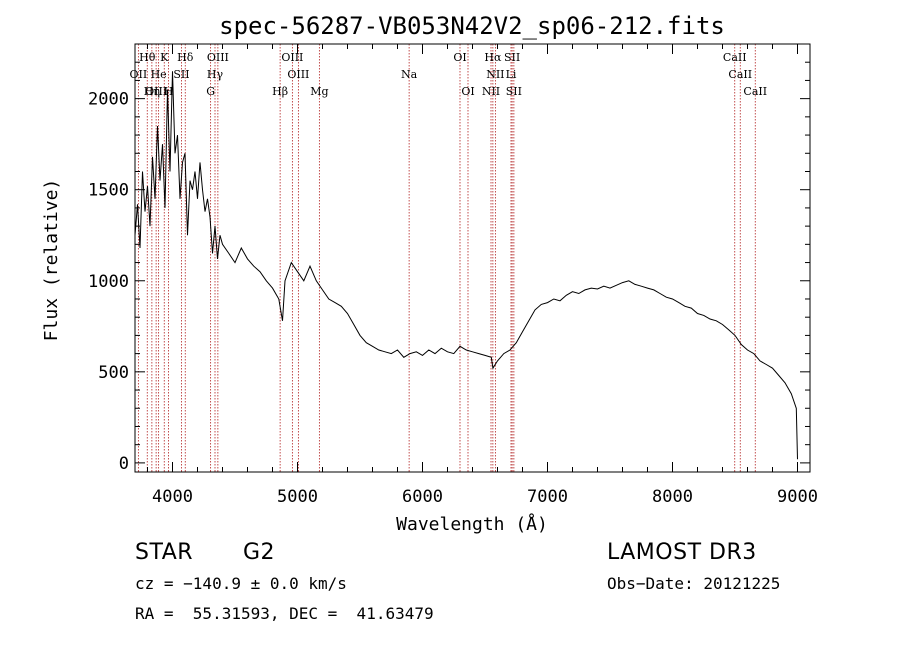 The width and height of the screenshot is (900, 649). What do you see at coordinates (319, 91) in the screenshot?
I see `line-label-23: Mg` at bounding box center [319, 91].